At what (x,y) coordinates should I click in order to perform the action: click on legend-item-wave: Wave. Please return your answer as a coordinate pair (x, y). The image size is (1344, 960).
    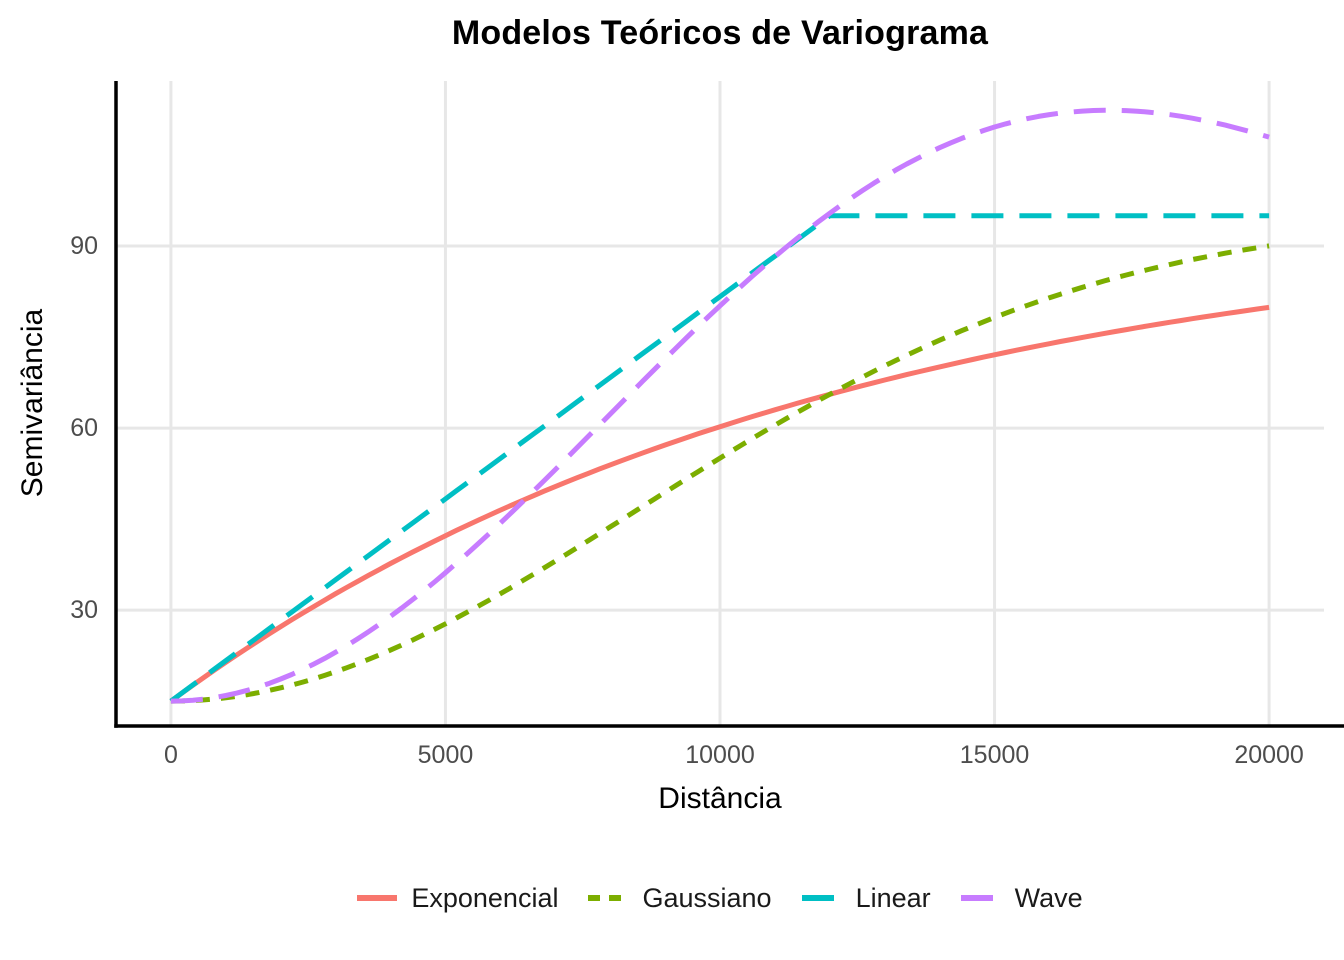
    Looking at the image, I should click on (1021, 898).